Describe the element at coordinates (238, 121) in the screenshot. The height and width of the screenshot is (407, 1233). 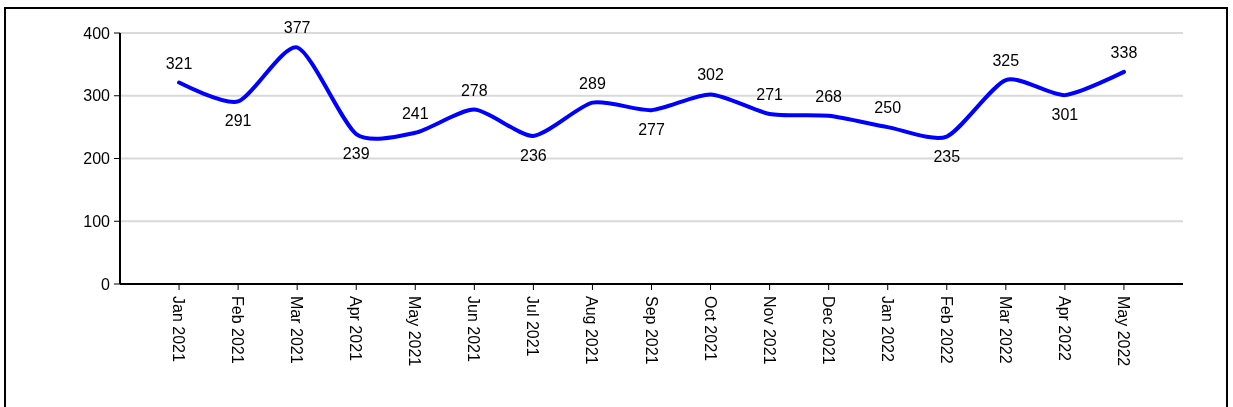
I see `data-label: 291` at that location.